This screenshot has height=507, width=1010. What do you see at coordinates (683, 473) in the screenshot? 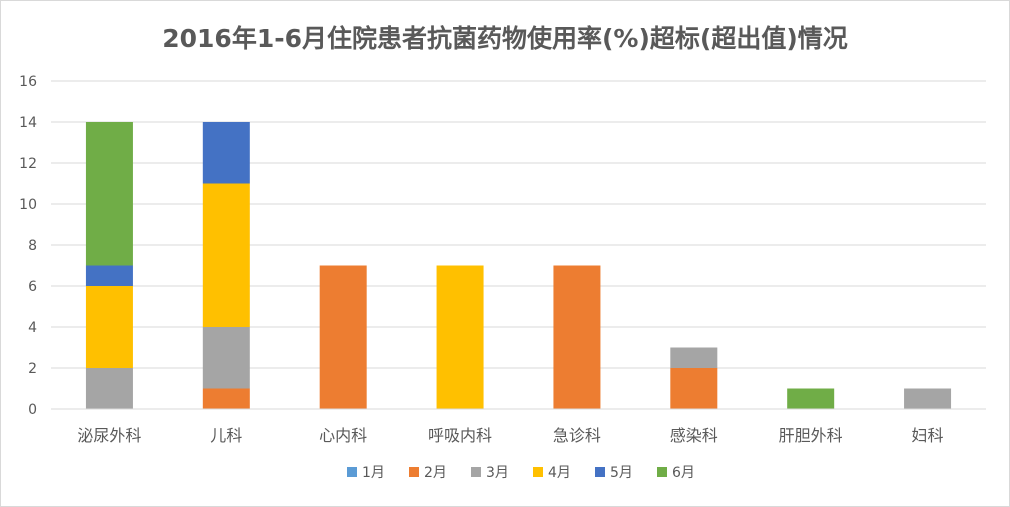
I see `legend-label: 6月` at bounding box center [683, 473].